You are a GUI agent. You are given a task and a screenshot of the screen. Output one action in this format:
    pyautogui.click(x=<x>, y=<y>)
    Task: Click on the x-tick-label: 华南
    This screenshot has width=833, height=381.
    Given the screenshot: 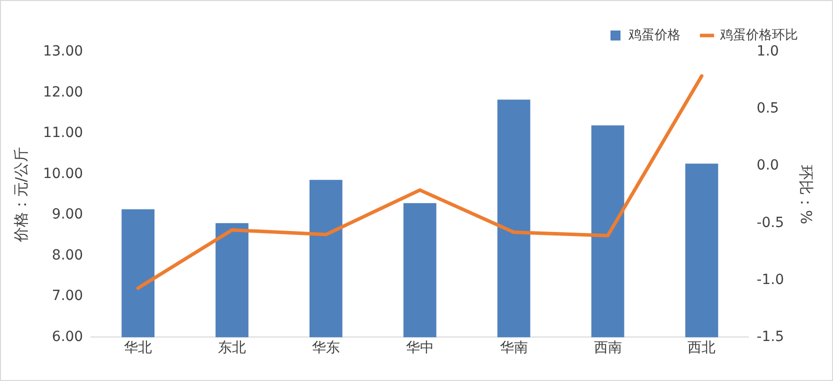 What is the action you would take?
    pyautogui.click(x=514, y=348)
    